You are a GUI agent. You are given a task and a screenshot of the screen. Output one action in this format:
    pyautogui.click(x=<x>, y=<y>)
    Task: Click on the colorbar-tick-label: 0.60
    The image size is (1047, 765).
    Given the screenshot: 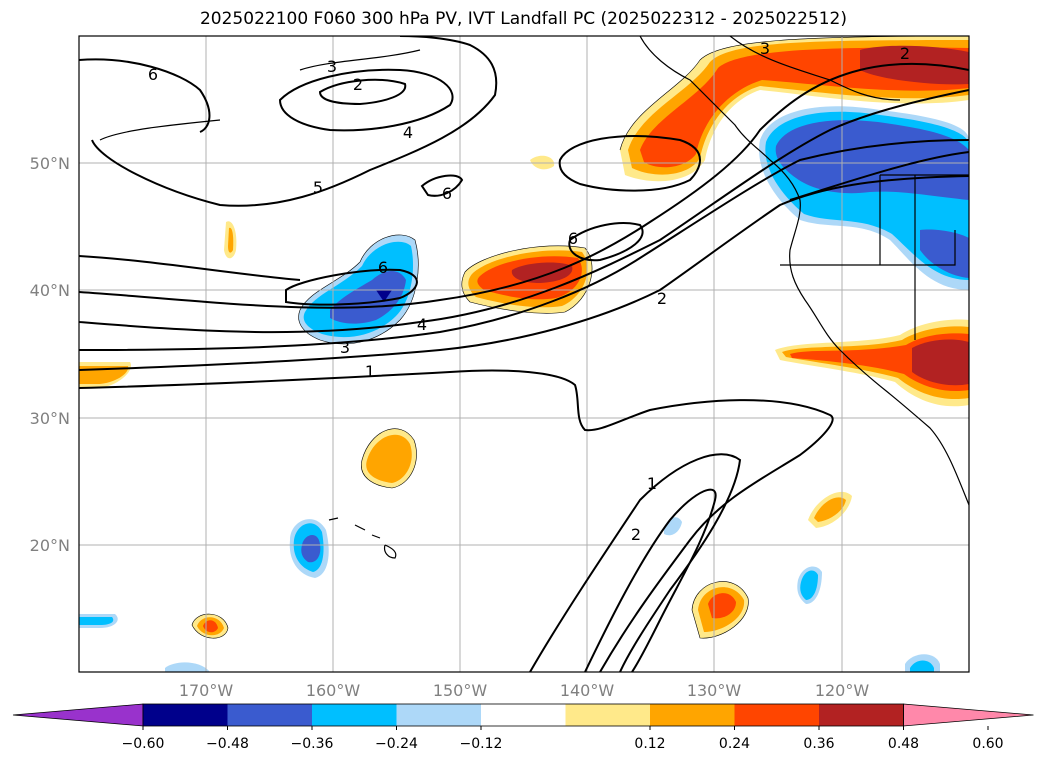 What is the action you would take?
    pyautogui.click(x=987, y=744)
    